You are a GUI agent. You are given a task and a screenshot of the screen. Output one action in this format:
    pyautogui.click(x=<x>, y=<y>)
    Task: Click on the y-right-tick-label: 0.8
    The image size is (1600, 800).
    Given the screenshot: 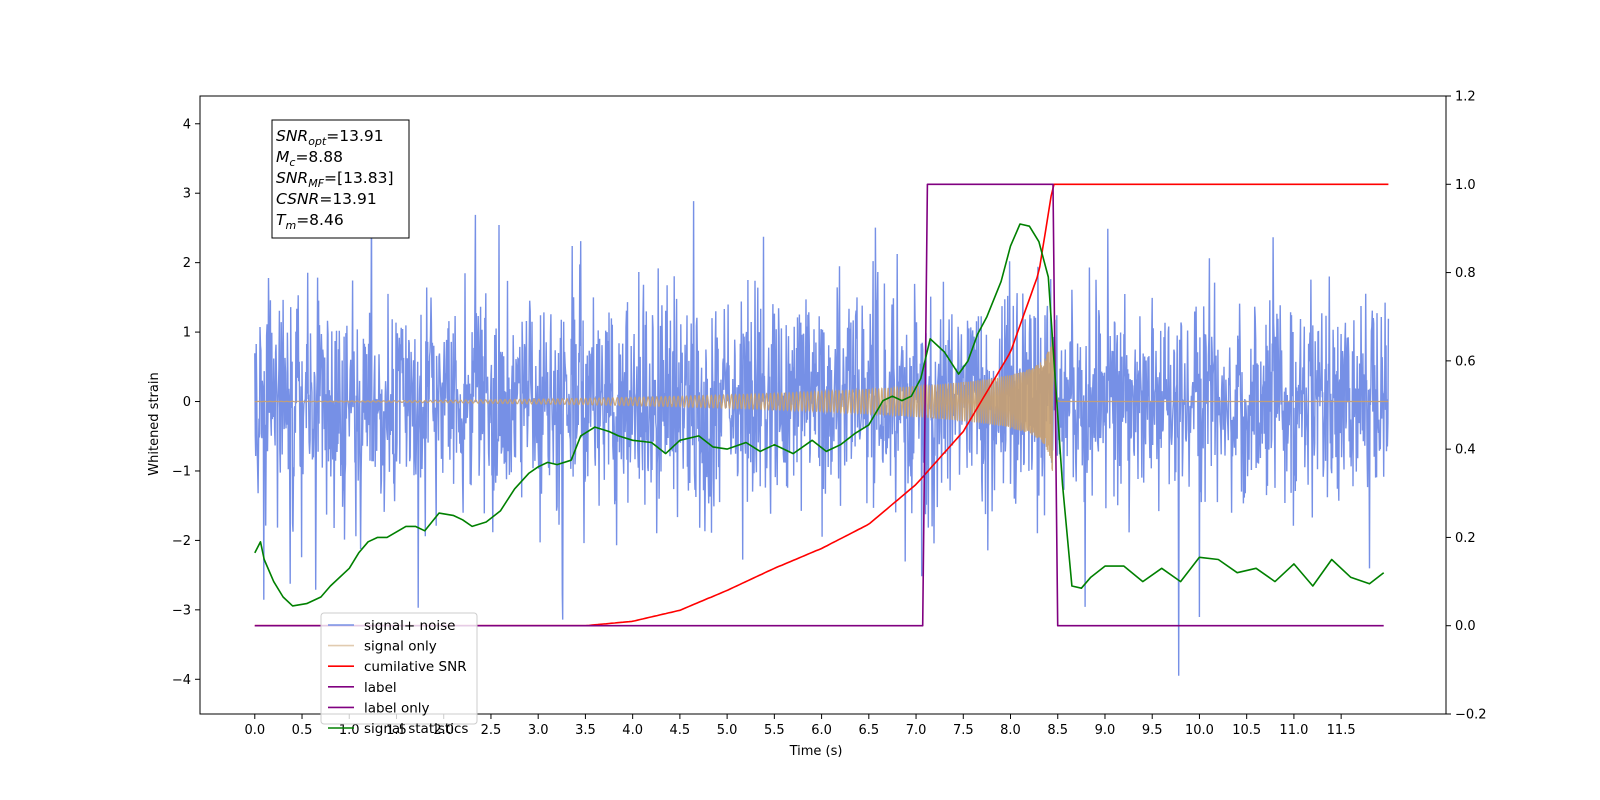 What is the action you would take?
    pyautogui.click(x=1465, y=273)
    